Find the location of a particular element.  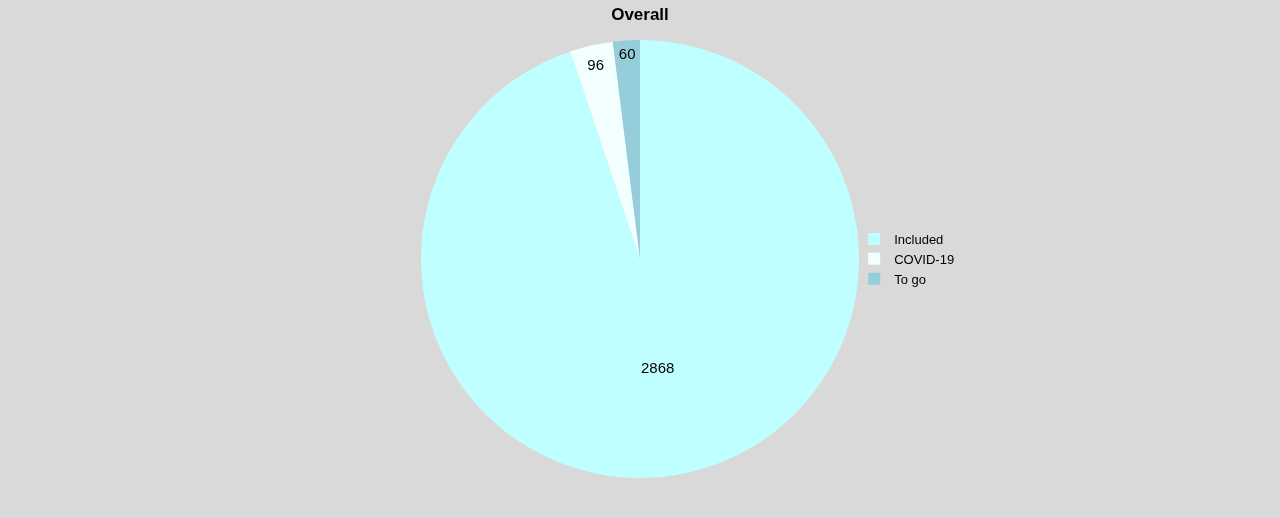

legend-label: To go is located at coordinates (910, 279).